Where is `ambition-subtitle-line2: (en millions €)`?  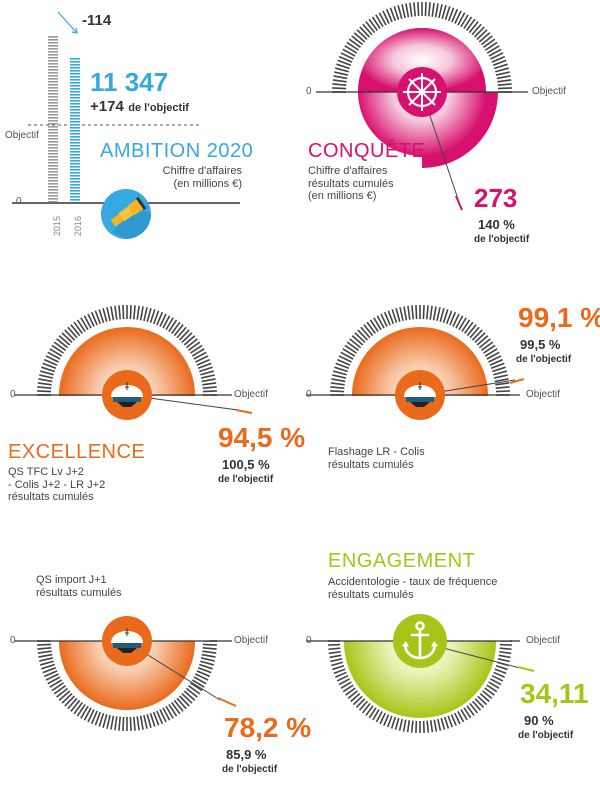
ambition-subtitle-line2: (en millions €) is located at coordinates (207, 183).